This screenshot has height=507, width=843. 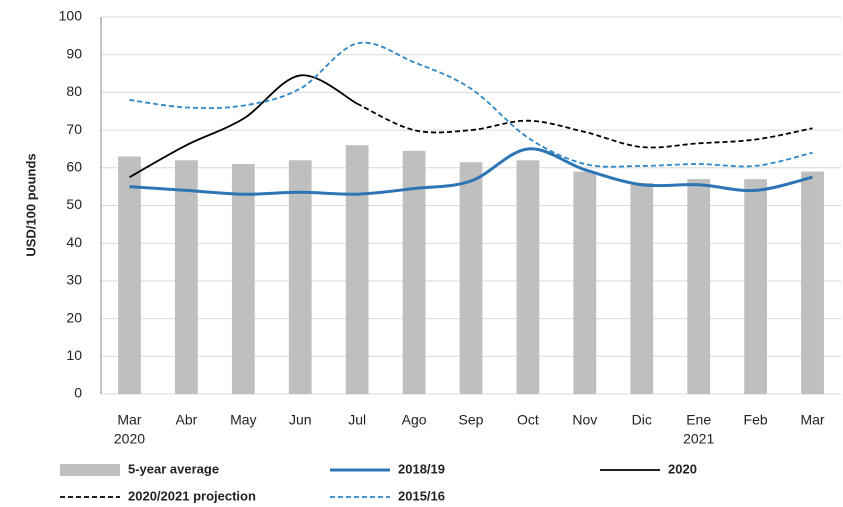 What do you see at coordinates (698, 439) in the screenshot?
I see `x-tick-sublabel: 2021` at bounding box center [698, 439].